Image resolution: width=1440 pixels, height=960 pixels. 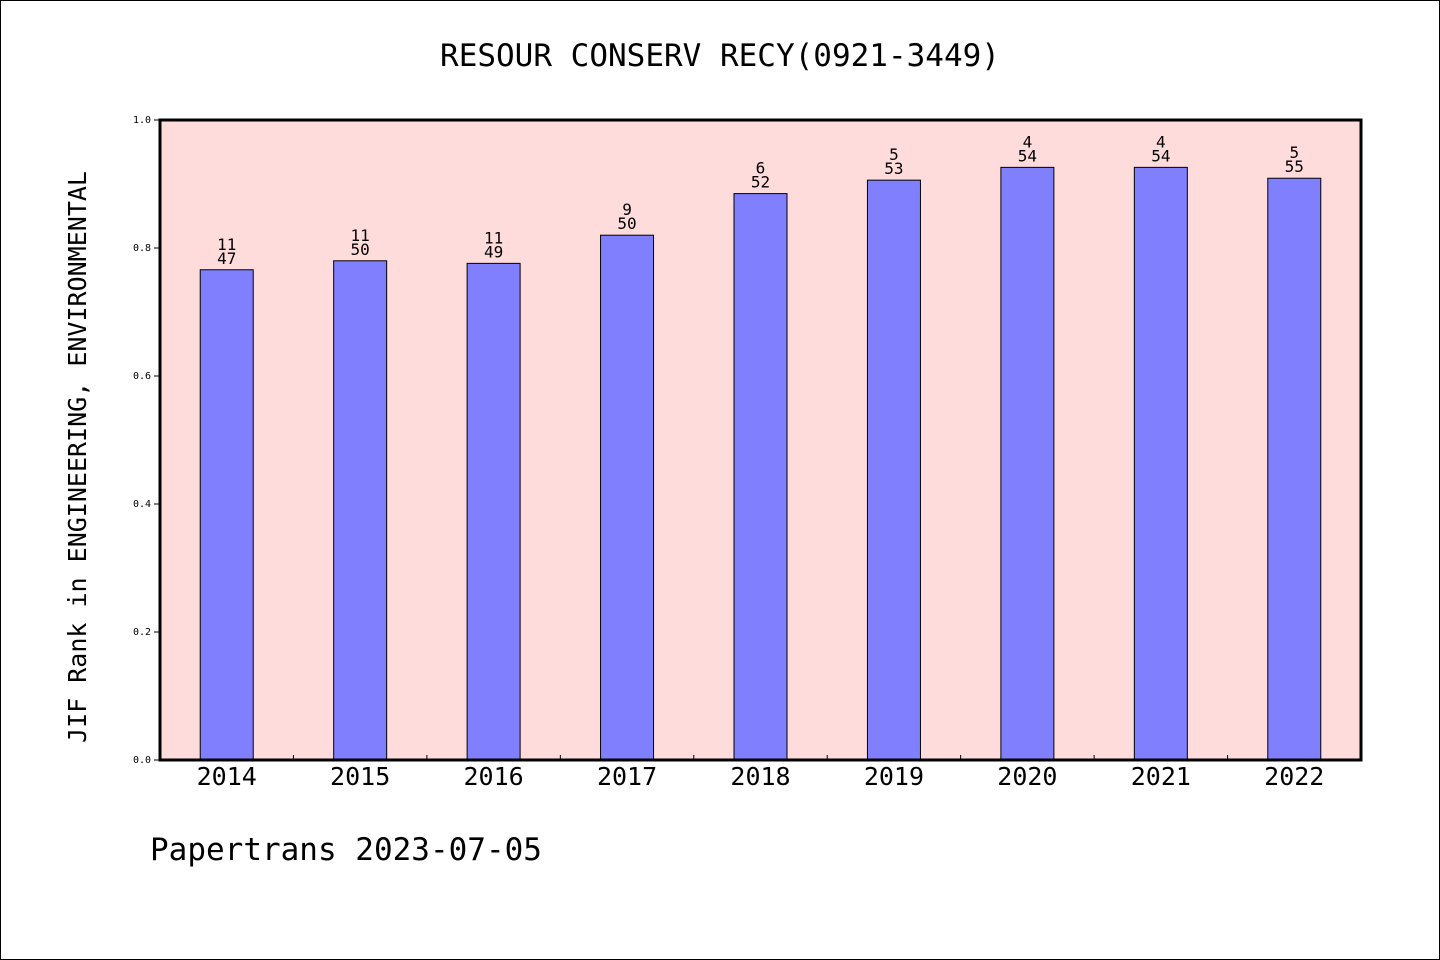 What do you see at coordinates (493, 251) in the screenshot?
I see `bar-total-label-2016: 49` at bounding box center [493, 251].